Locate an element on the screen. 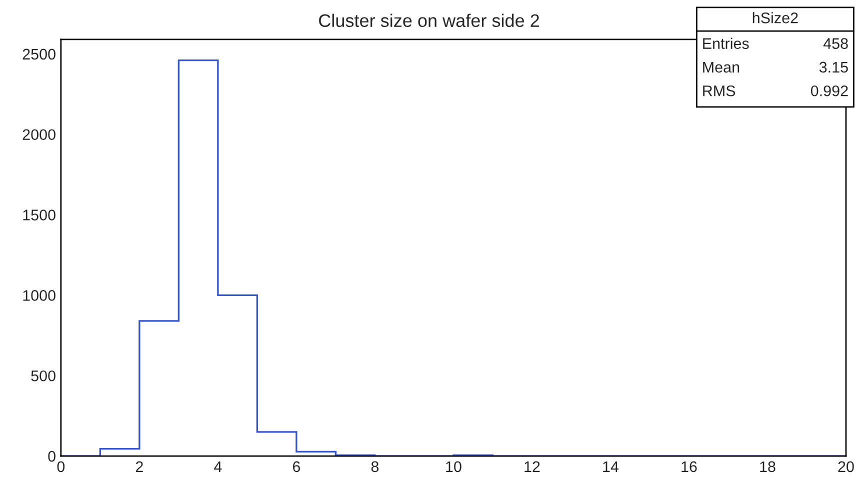  annotation: Mean is located at coordinates (721, 67).